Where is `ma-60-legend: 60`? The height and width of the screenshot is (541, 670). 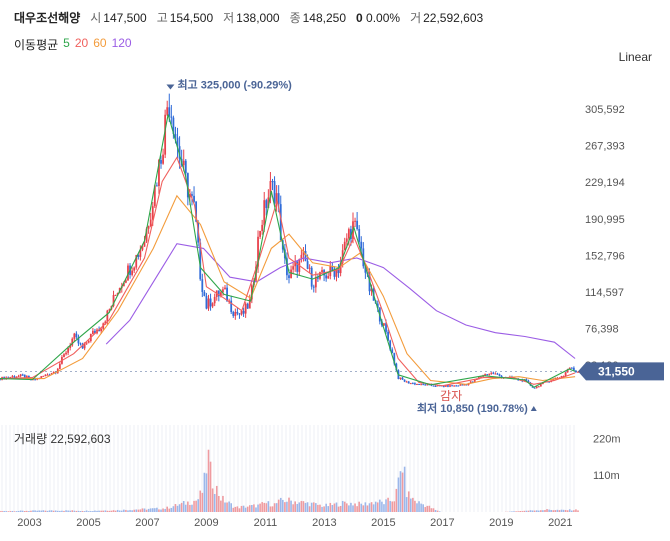 ma-60-legend: 60 is located at coordinates (100, 43).